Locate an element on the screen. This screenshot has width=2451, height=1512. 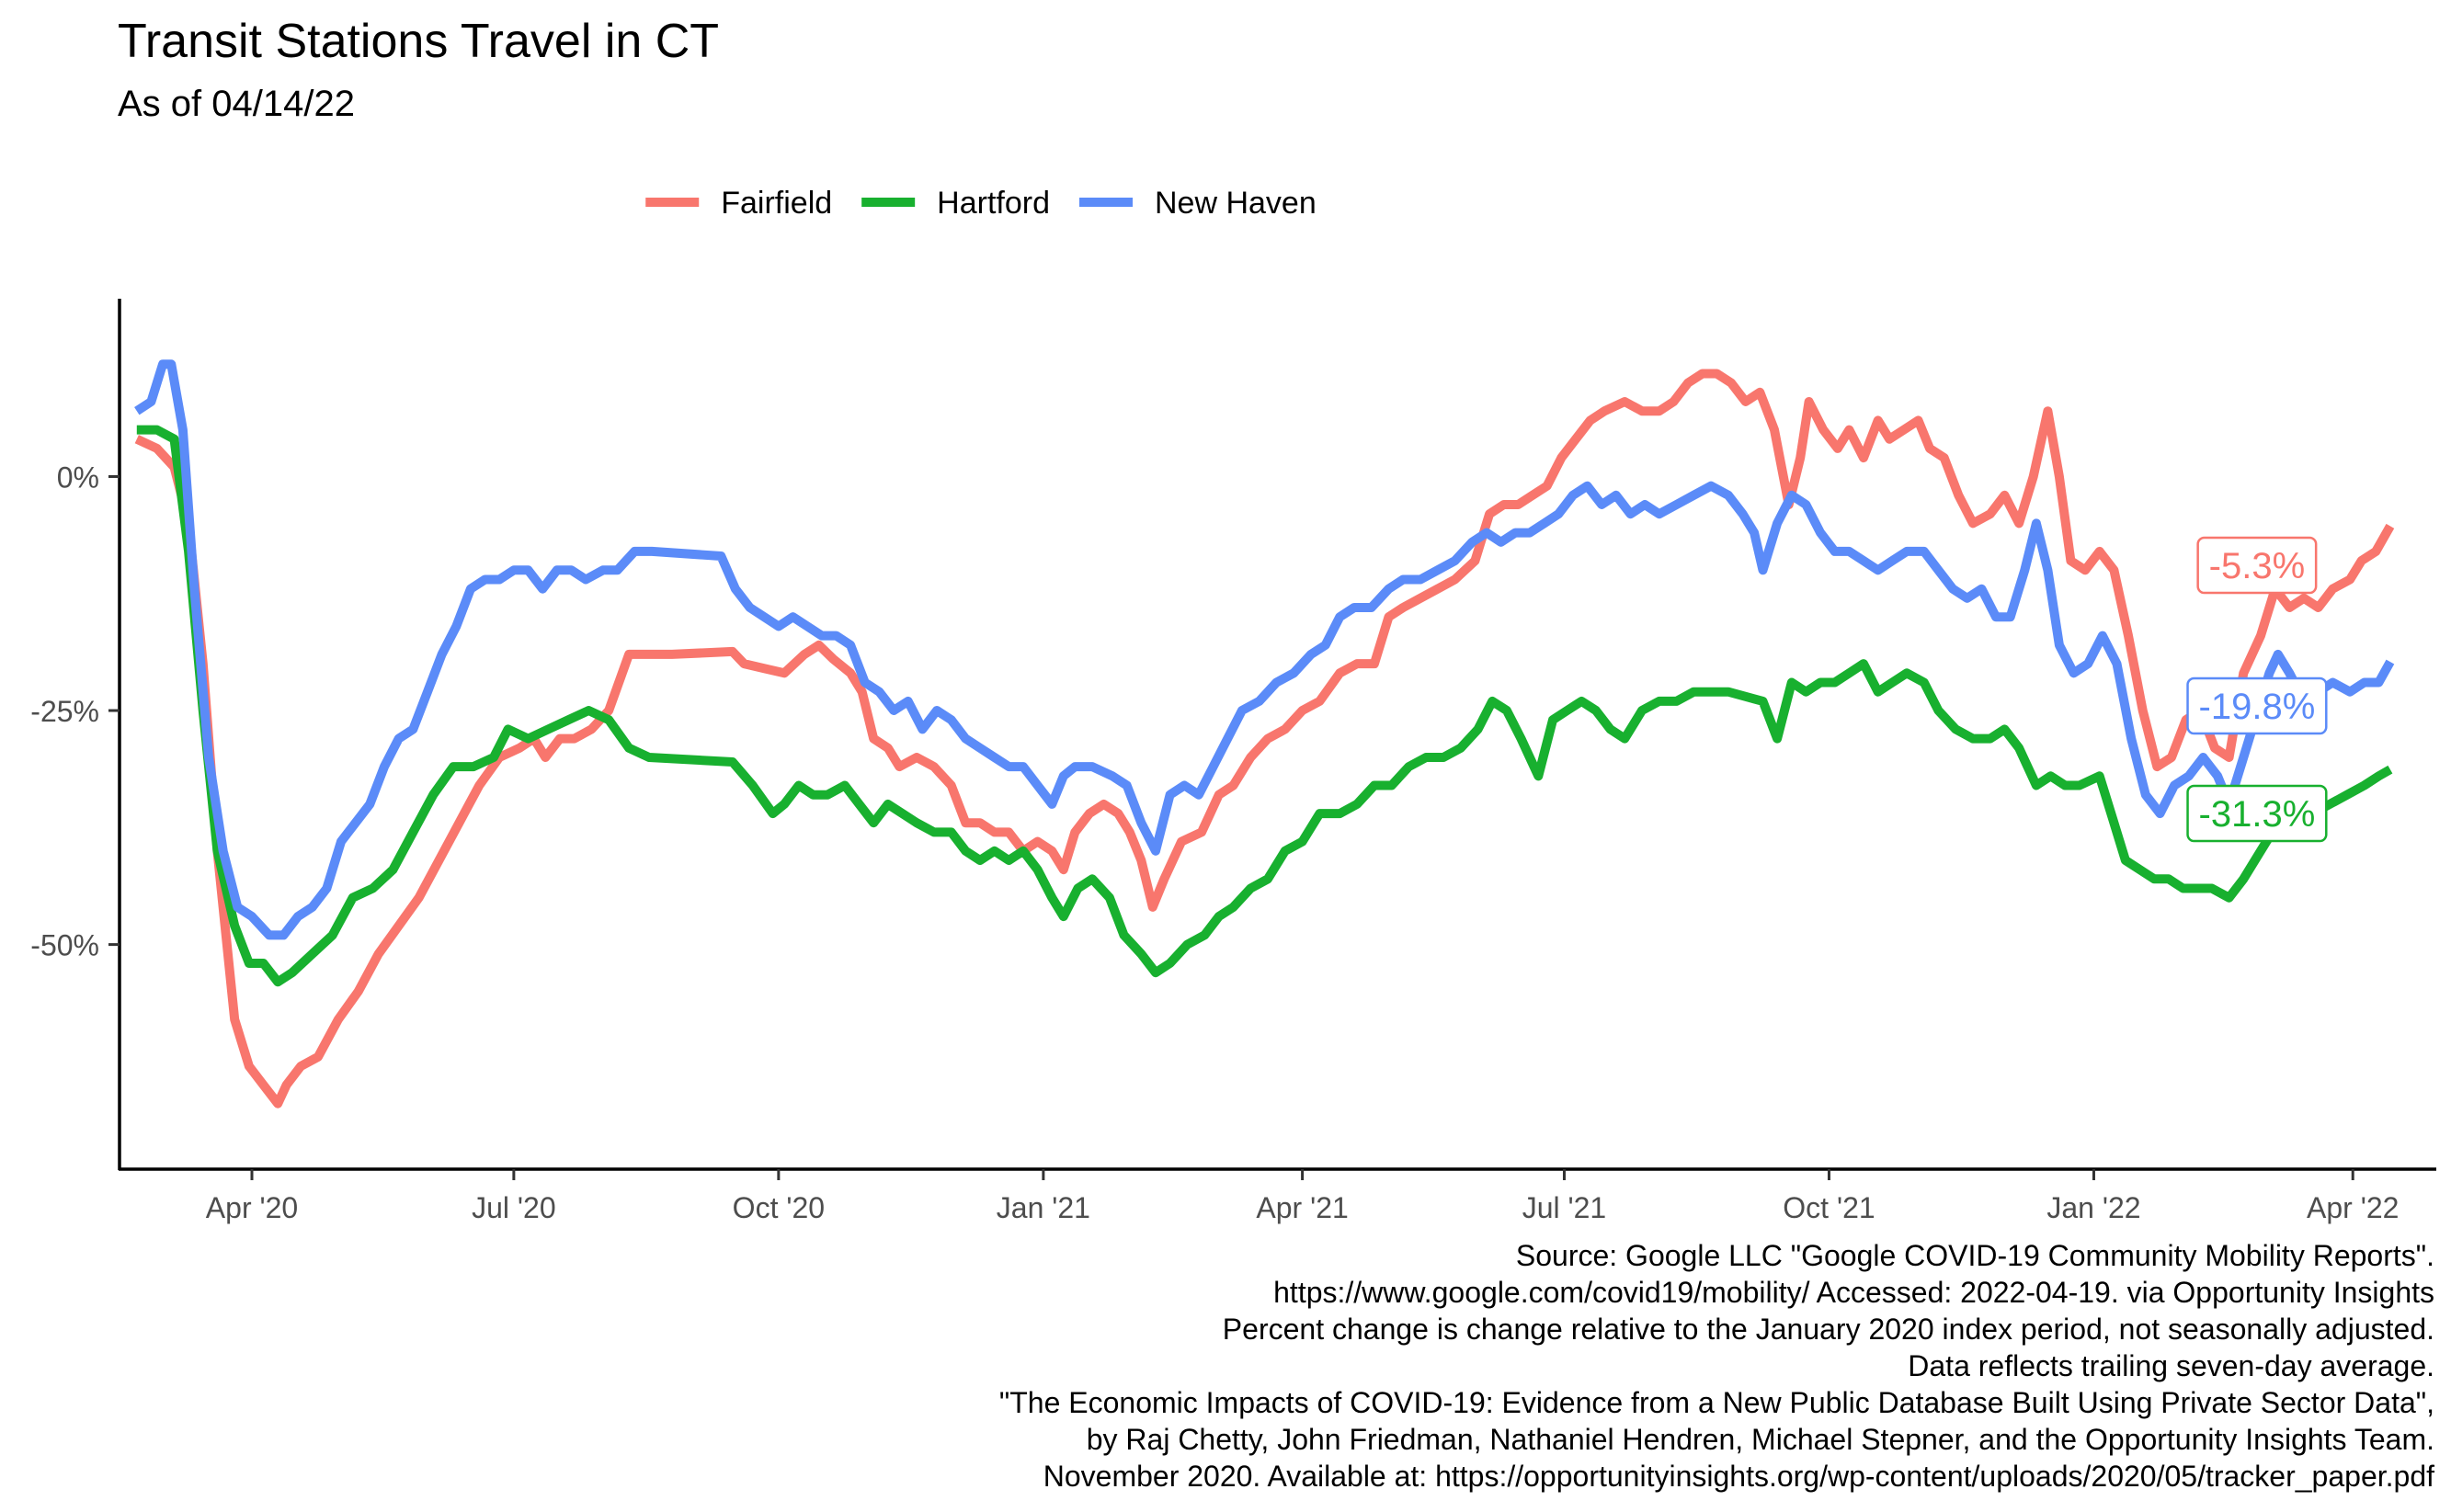
end-label-text: -5.3% is located at coordinates (2257, 566).